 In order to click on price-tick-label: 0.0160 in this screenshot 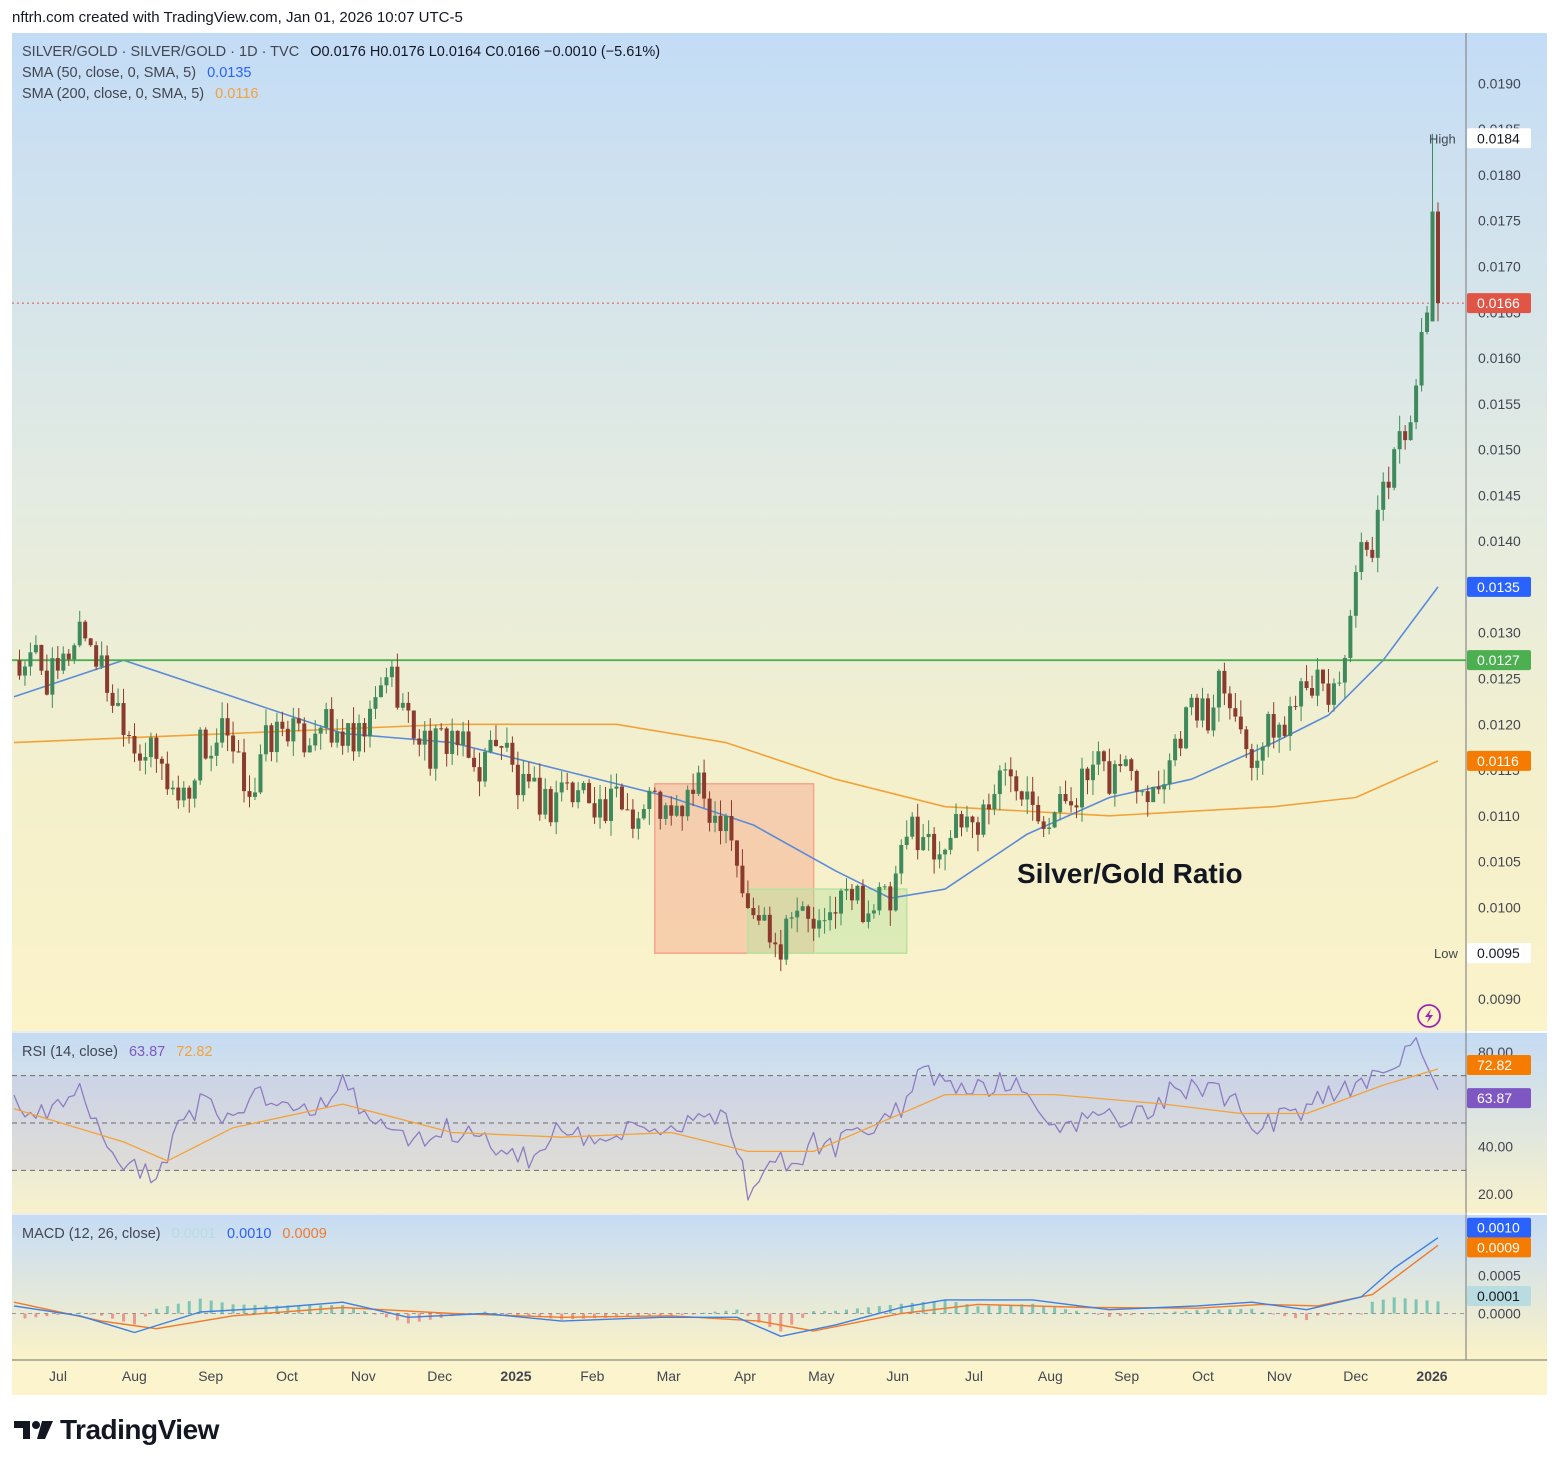, I will do `click(1499, 358)`.